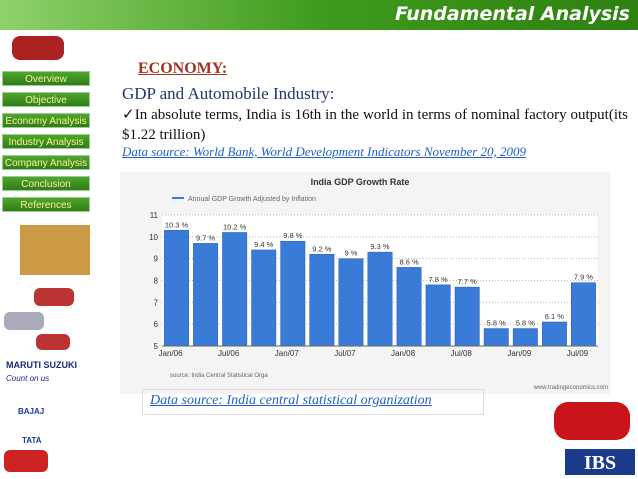 Image resolution: width=638 pixels, height=479 pixels. I want to click on logo-text: IBS, so click(600, 463).